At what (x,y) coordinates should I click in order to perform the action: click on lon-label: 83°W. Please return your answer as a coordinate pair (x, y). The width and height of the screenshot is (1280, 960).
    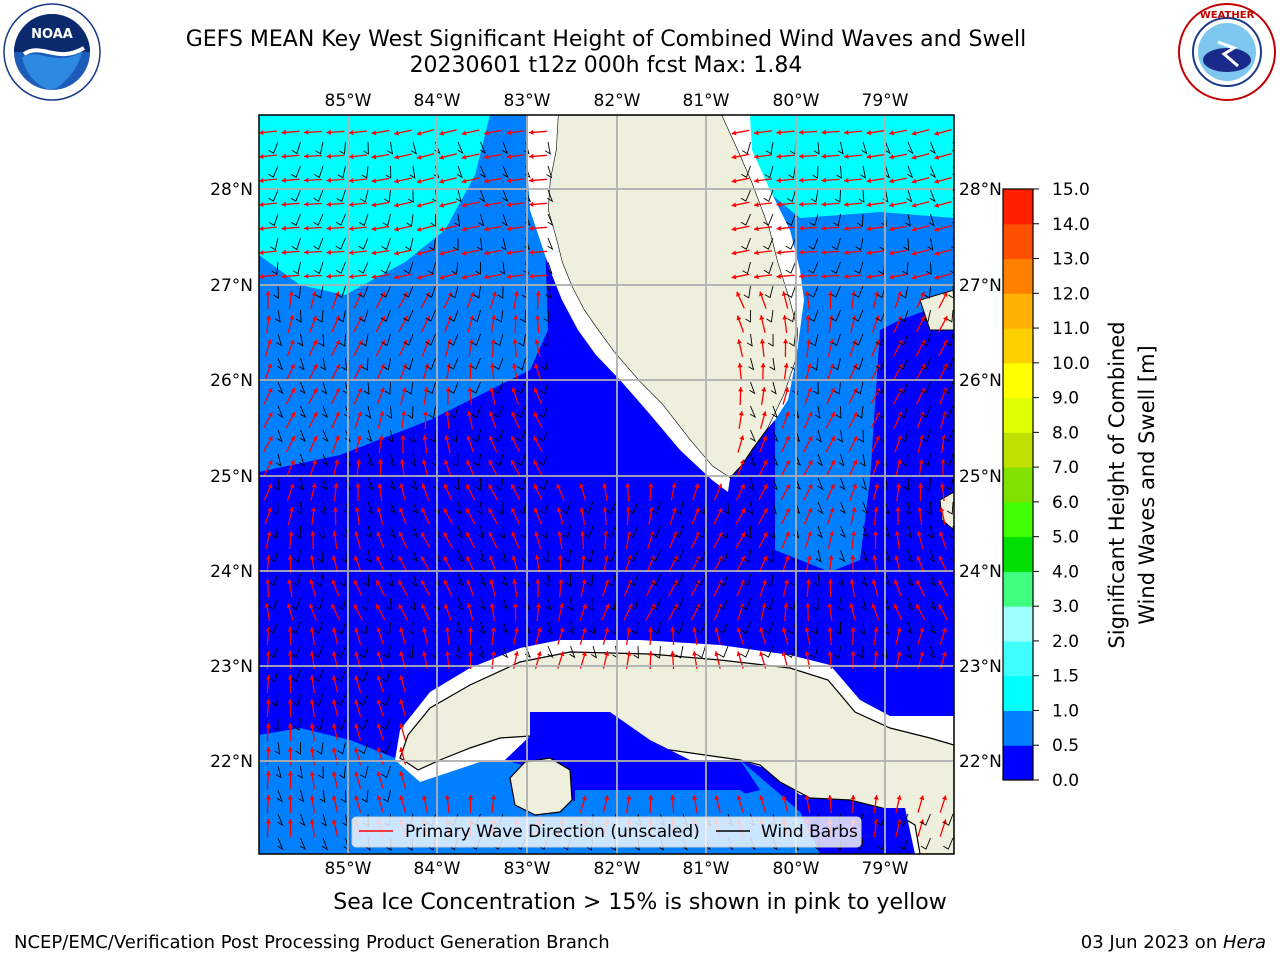
    Looking at the image, I should click on (527, 869).